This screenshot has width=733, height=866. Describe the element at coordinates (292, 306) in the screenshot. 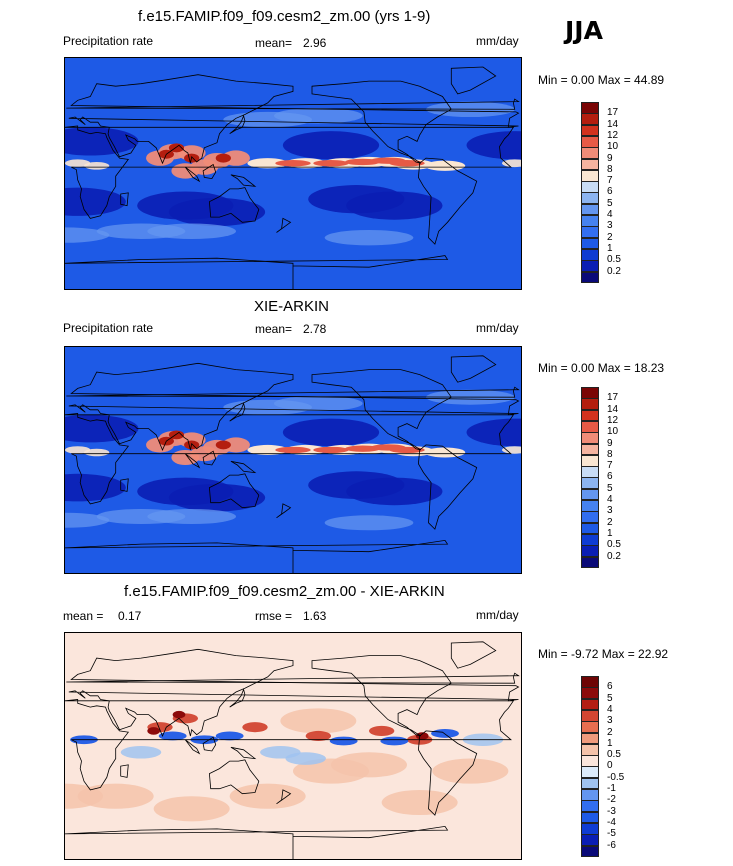

I see `panel-2-title: XIE-ARKIN` at that location.